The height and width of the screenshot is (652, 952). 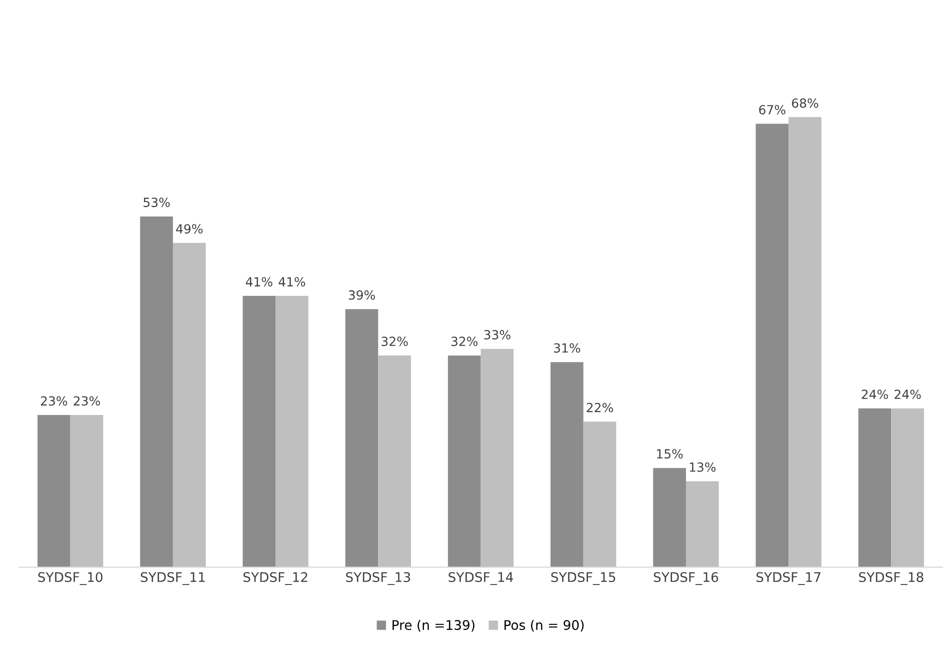 What do you see at coordinates (686, 579) in the screenshot?
I see `x-tick-label: SYDSF_16` at bounding box center [686, 579].